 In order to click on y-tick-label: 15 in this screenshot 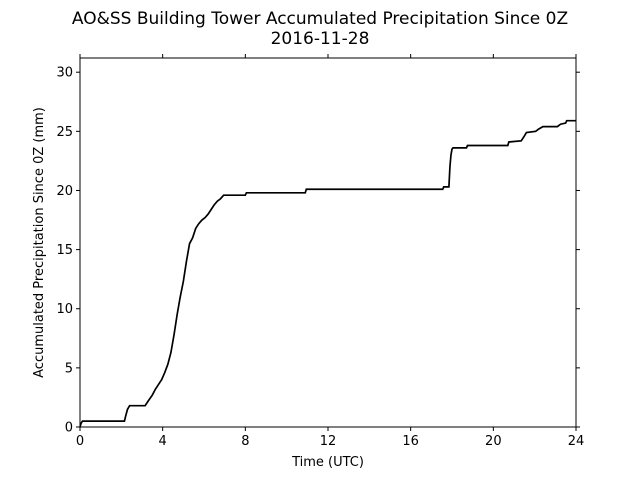, I will do `click(64, 250)`.